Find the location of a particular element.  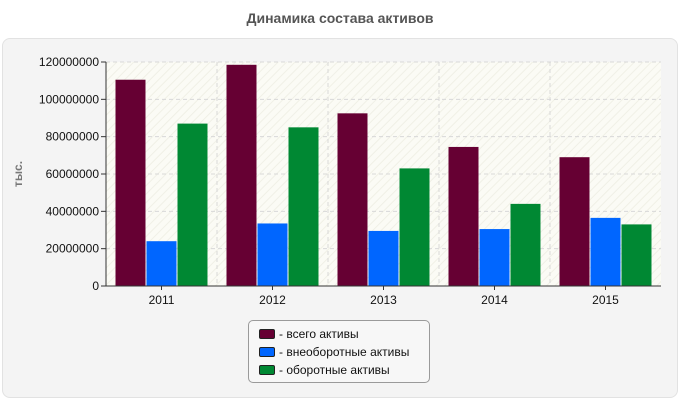

legend-label: - оборотные активы is located at coordinates (334, 370).